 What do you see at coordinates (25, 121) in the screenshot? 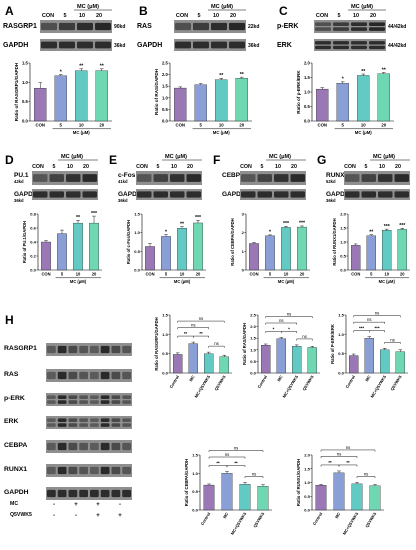
I see `y-tick-label: 0.0` at bounding box center [25, 121].